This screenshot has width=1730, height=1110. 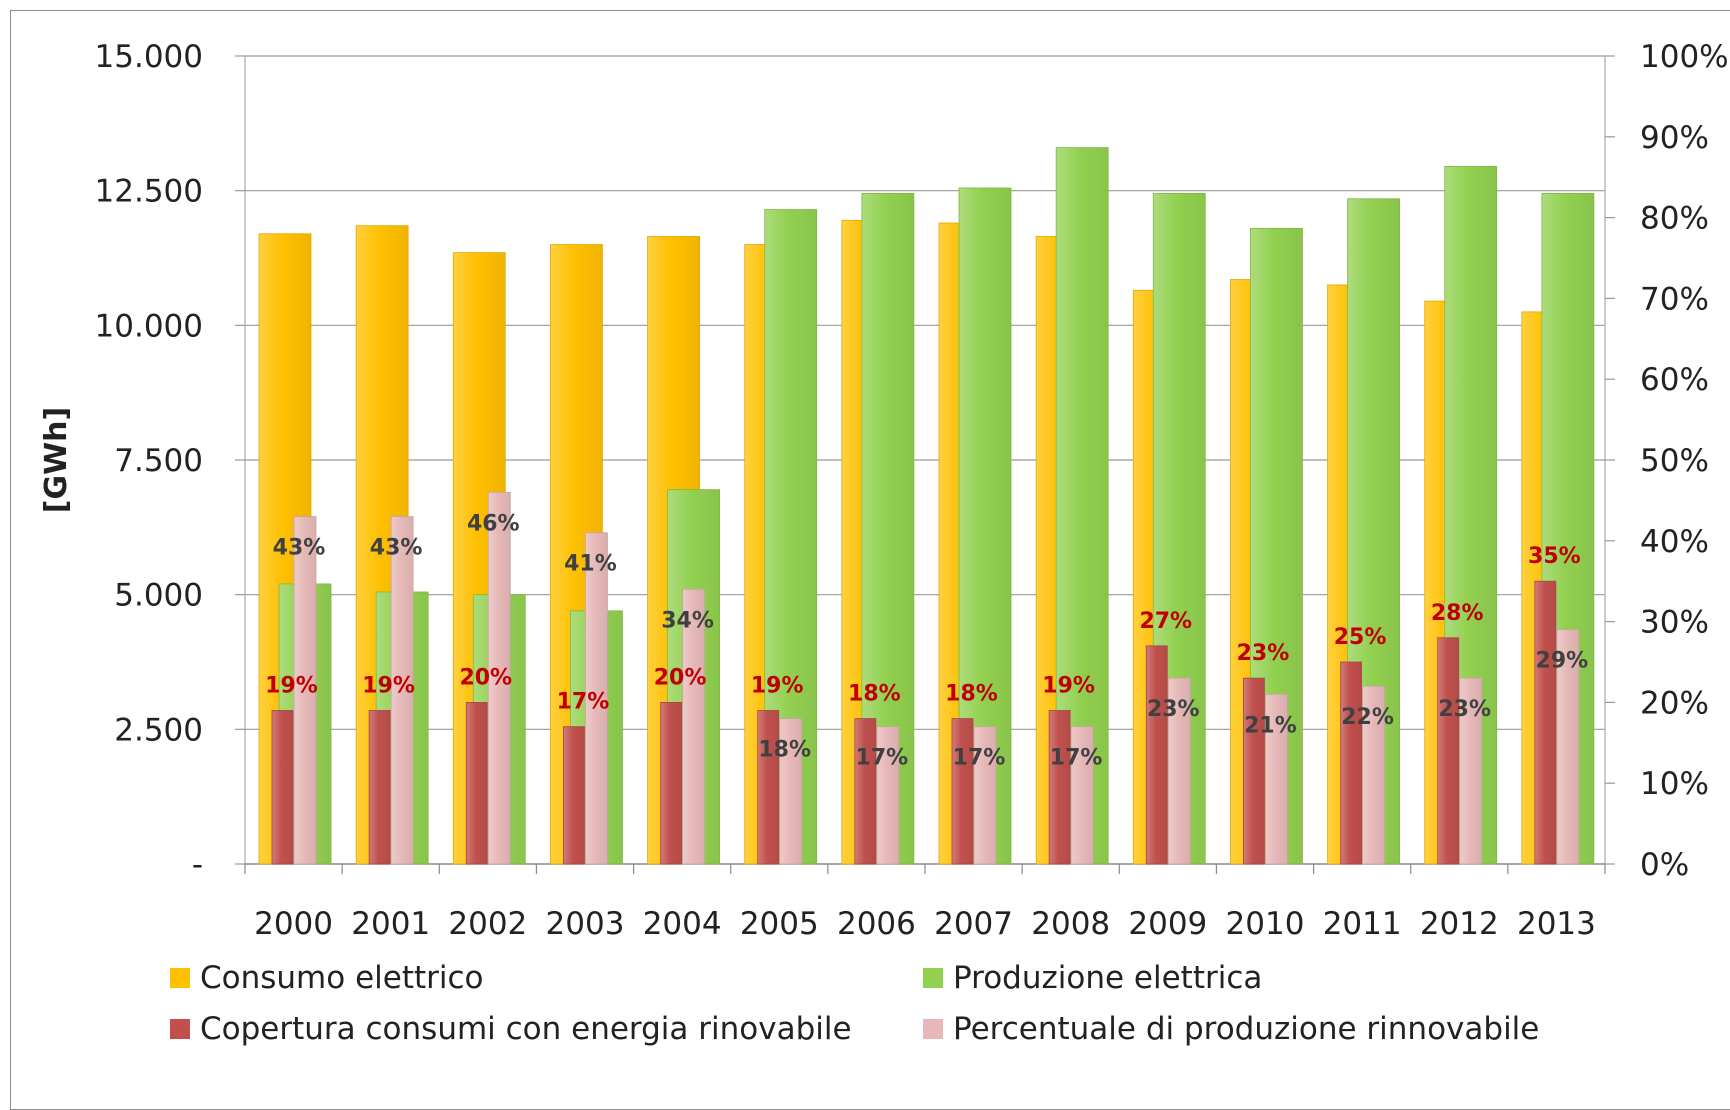 What do you see at coordinates (1674, 703) in the screenshot?
I see `y2-tick-label: 20%` at bounding box center [1674, 703].